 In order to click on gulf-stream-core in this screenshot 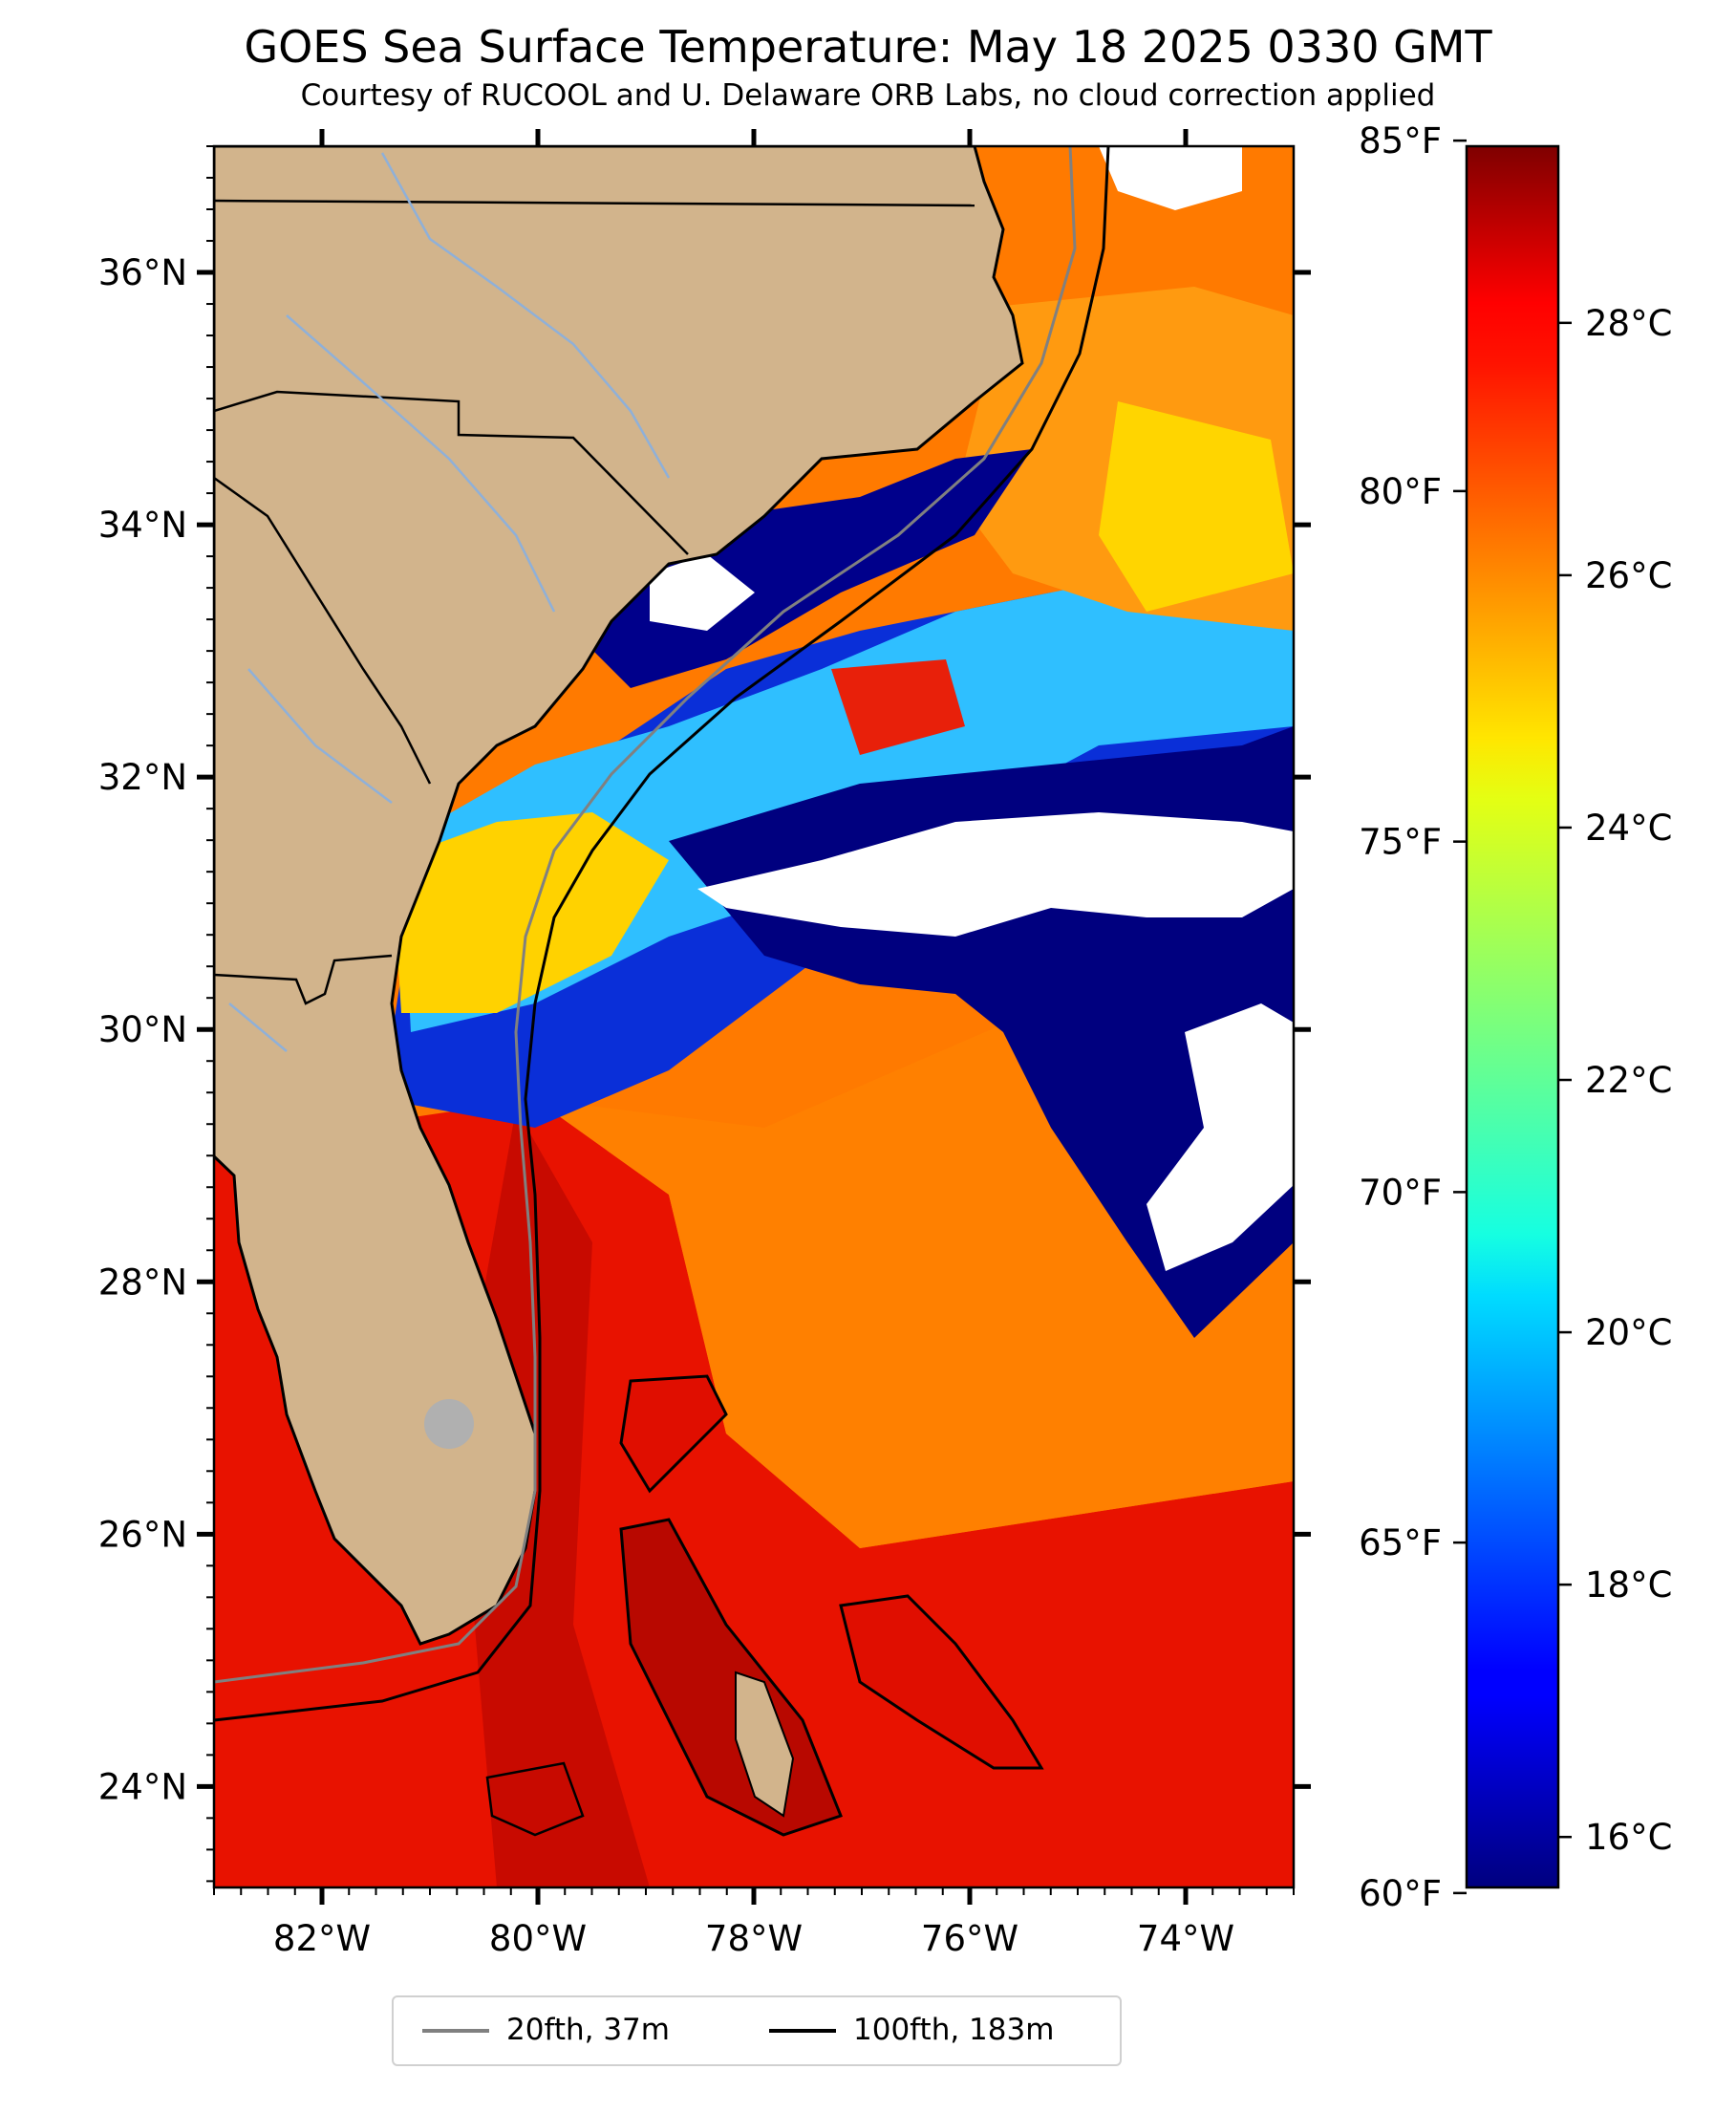, I will do `click(554, 1498)`.